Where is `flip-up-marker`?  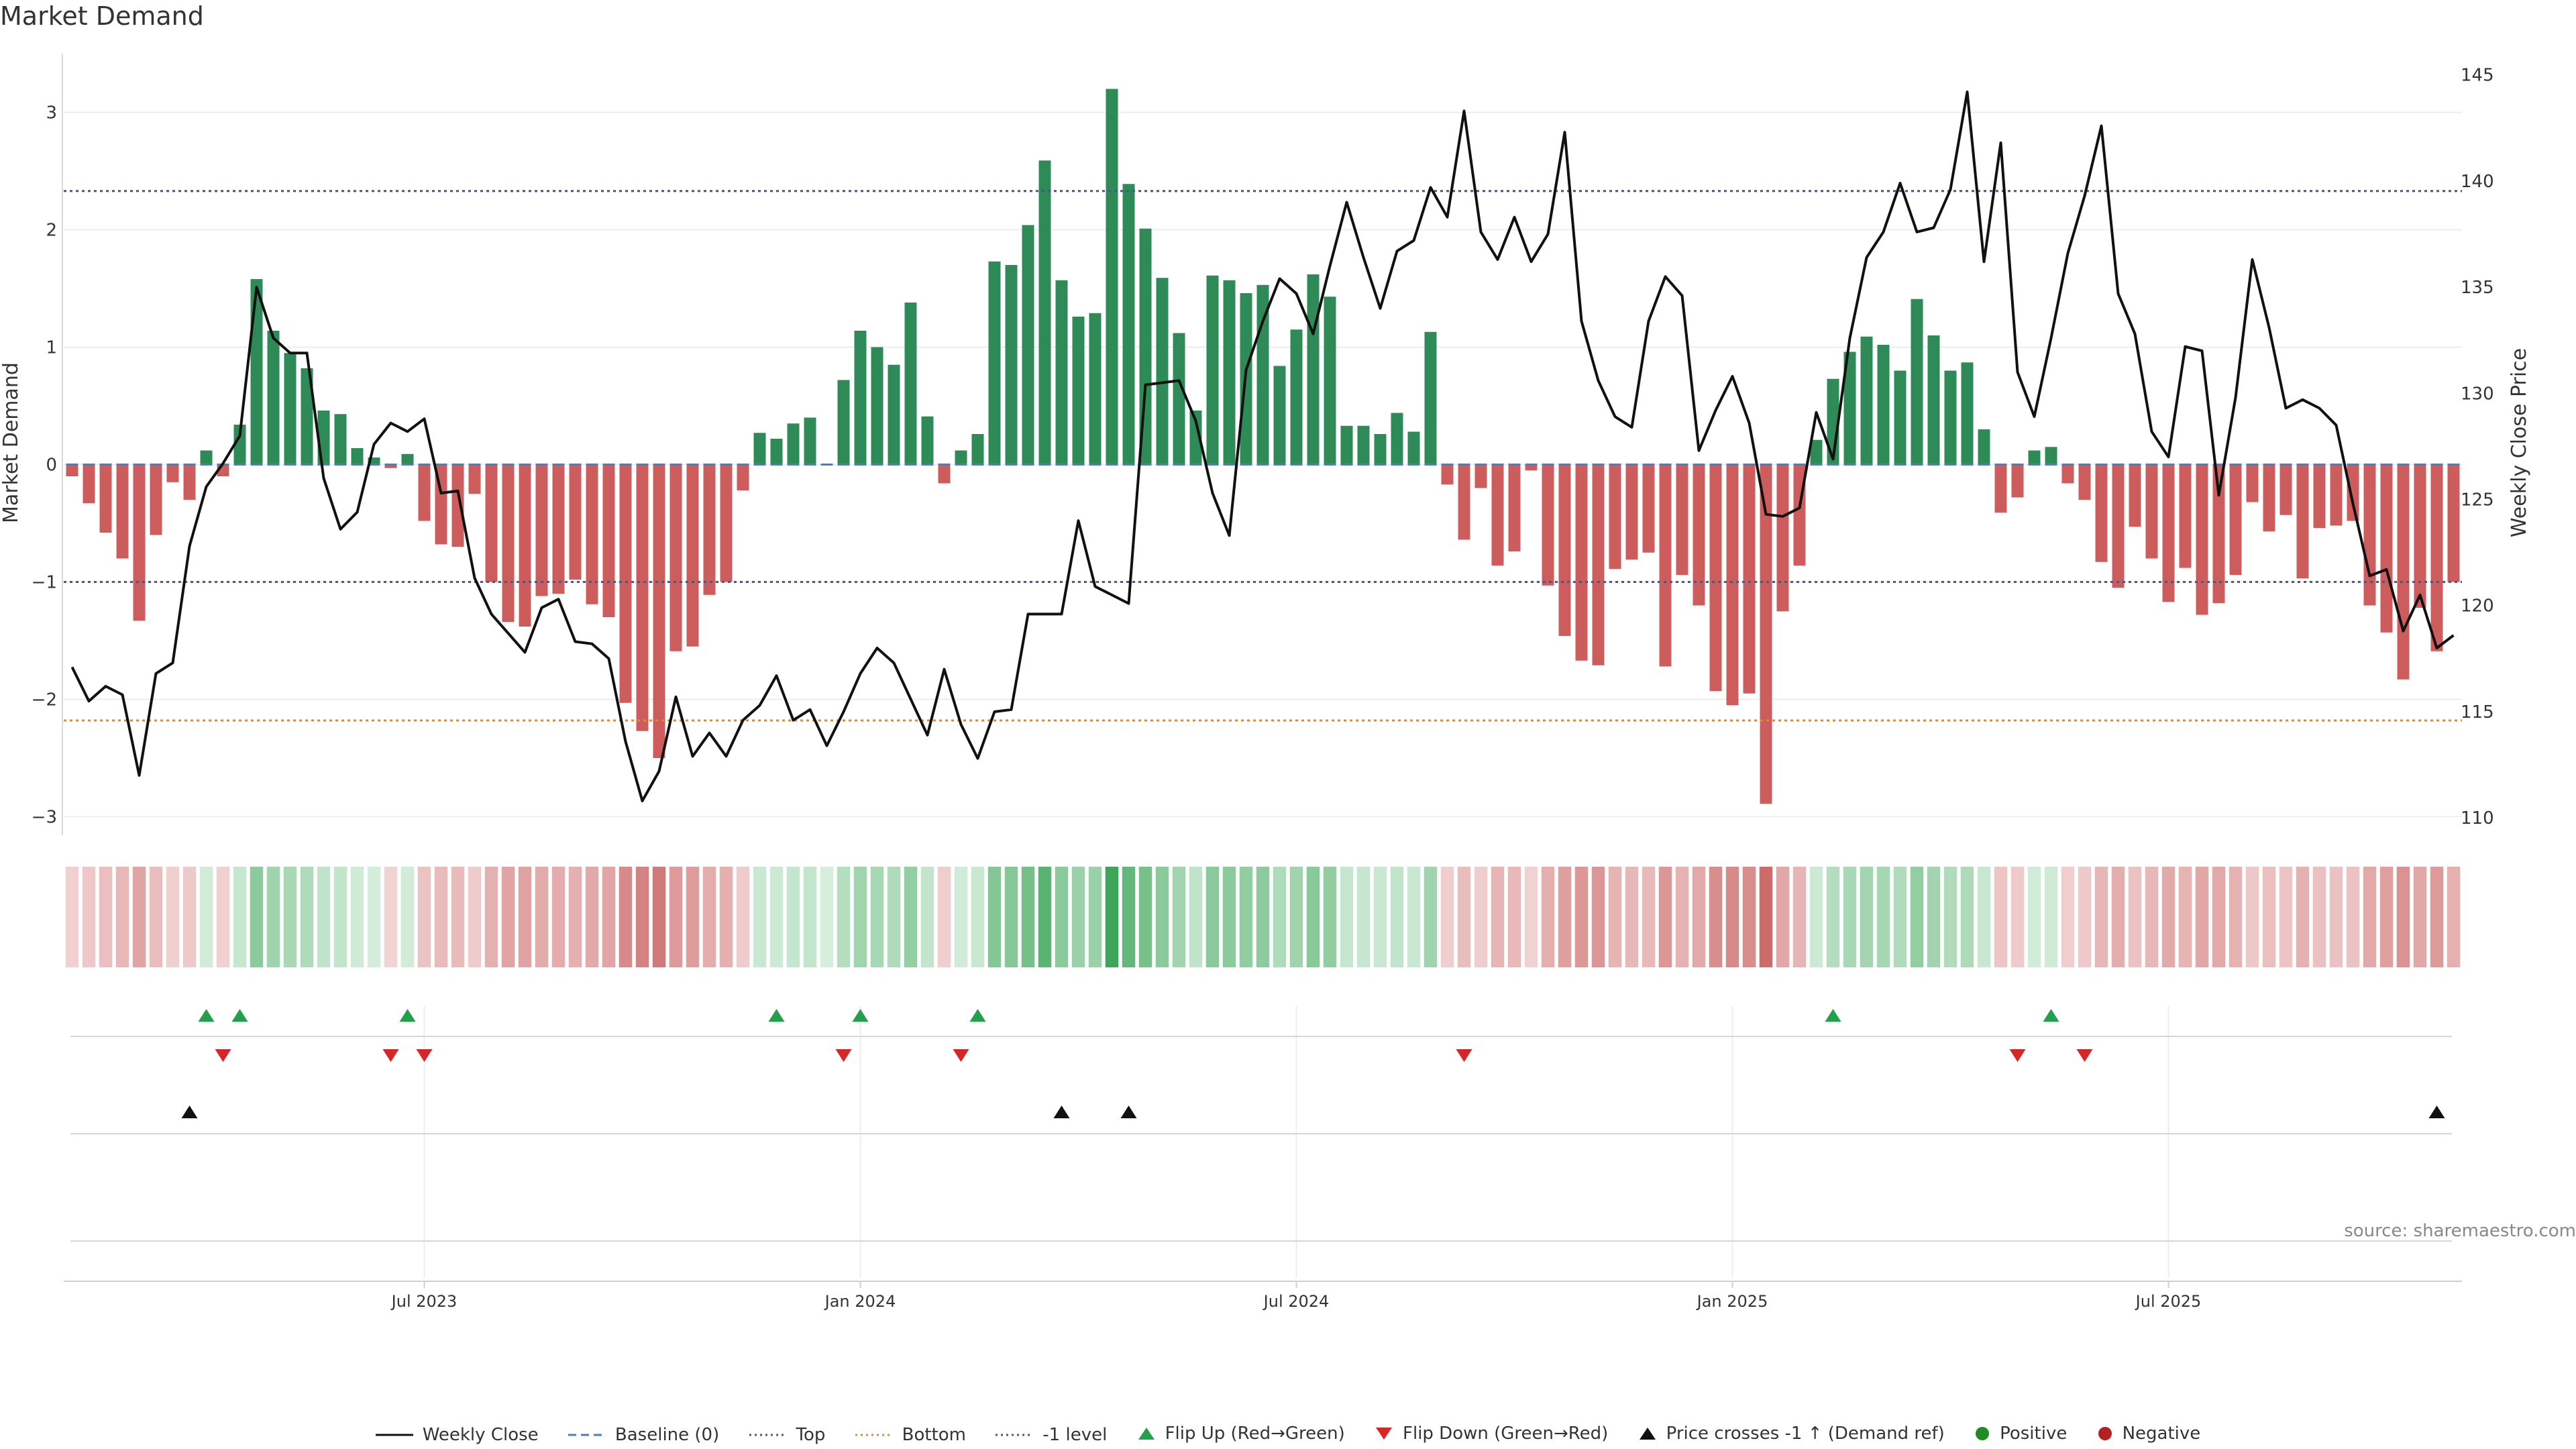
flip-up-marker is located at coordinates (1833, 1015).